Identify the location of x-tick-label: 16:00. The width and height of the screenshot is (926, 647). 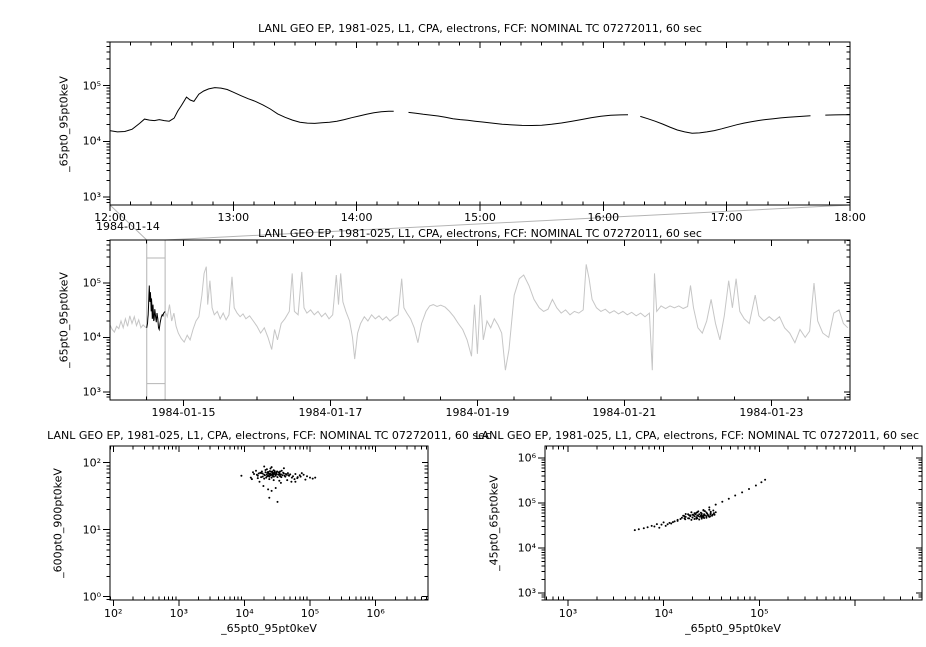
(603, 217).